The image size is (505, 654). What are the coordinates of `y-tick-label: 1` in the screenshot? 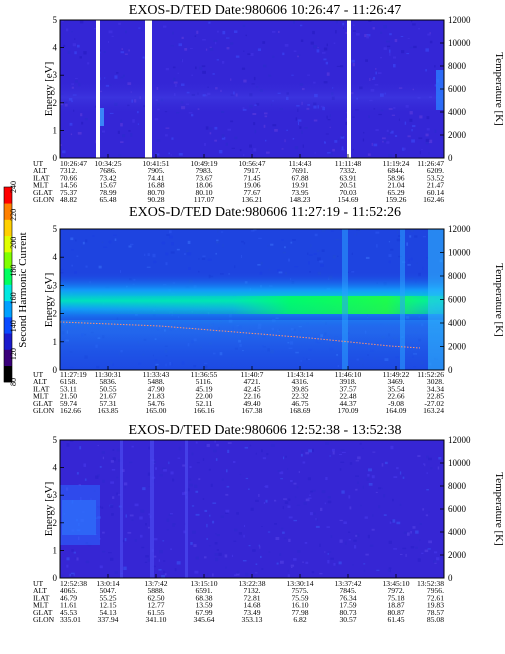 It's located at (55, 342).